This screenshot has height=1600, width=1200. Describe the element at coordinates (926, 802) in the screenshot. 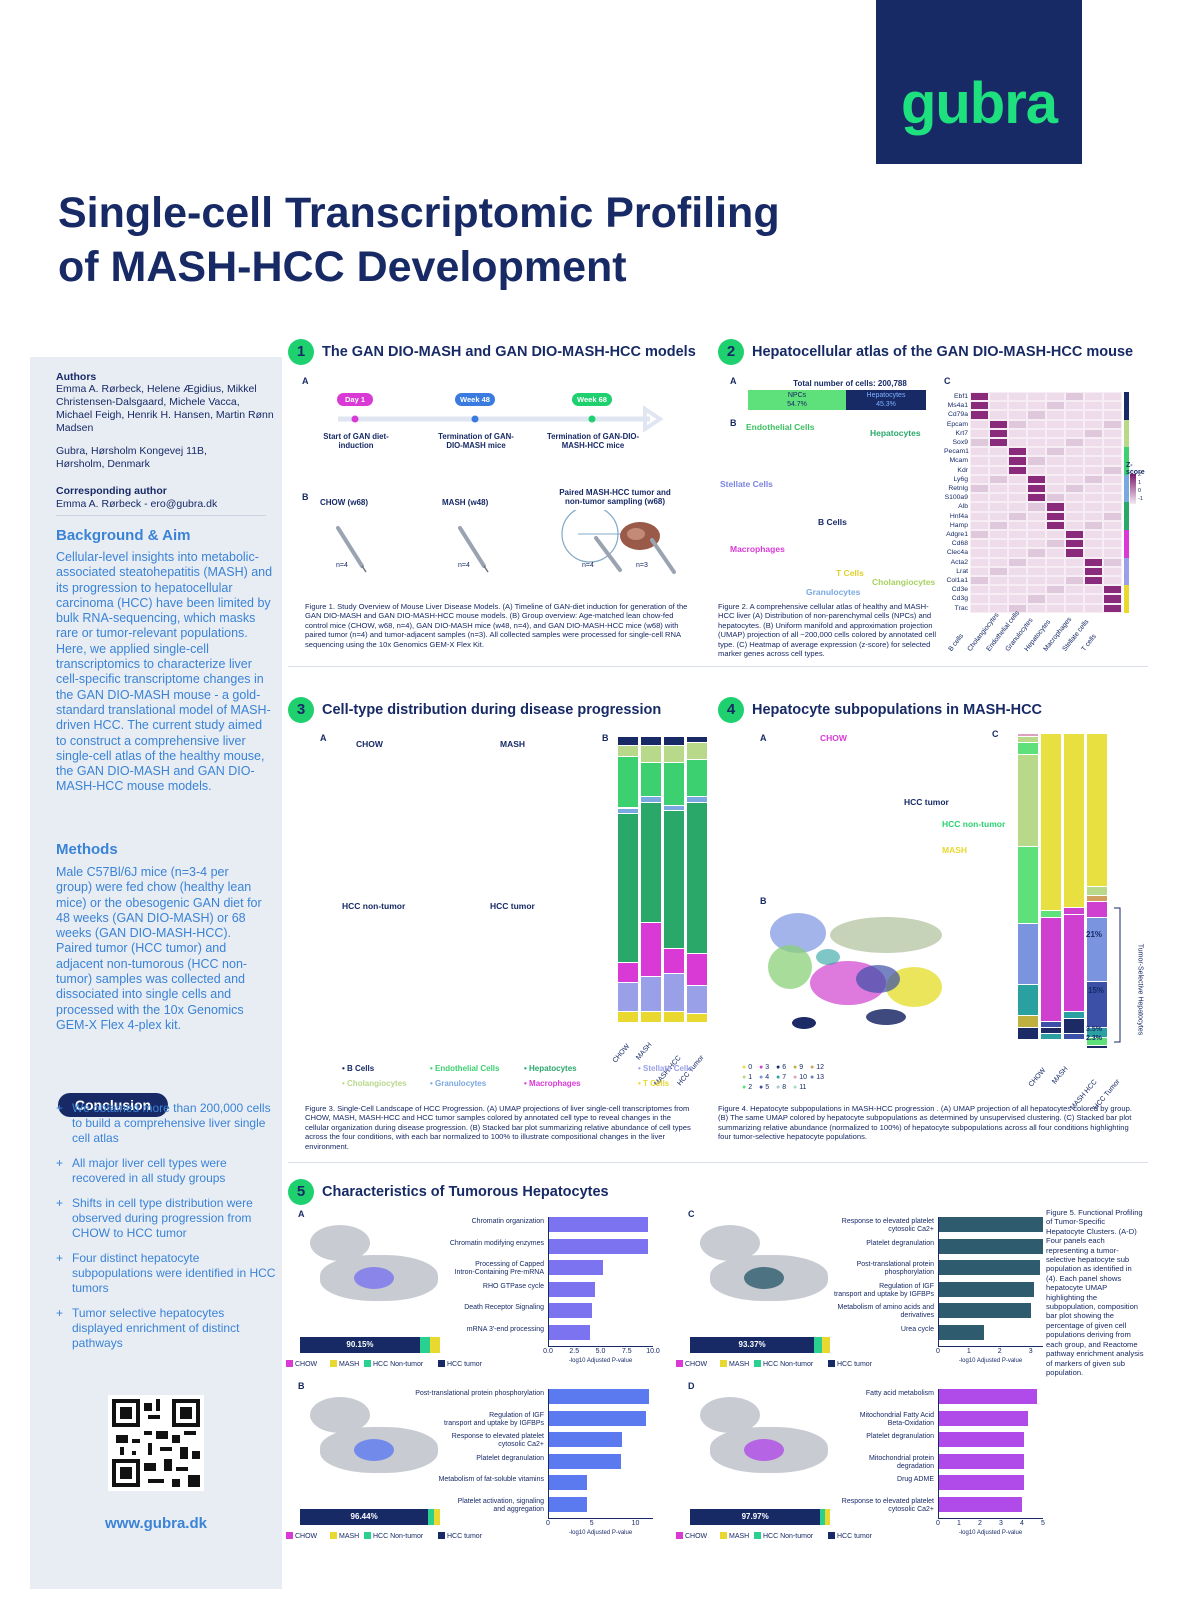

I see `umap-group-label: HCC tumor` at that location.